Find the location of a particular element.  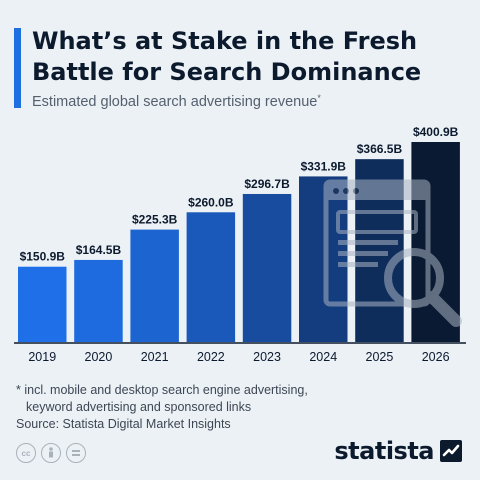

bar-2022 is located at coordinates (211, 277).